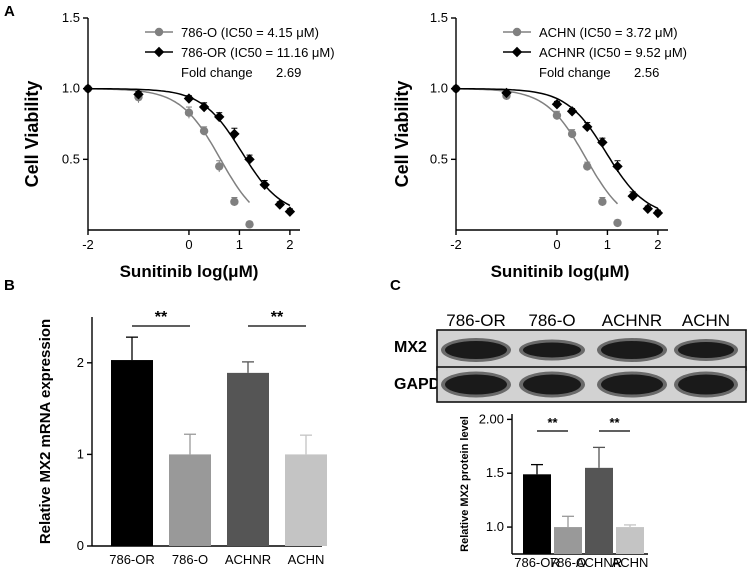  I want to click on blot-lane-label-786-o: 786-O, so click(551, 320).